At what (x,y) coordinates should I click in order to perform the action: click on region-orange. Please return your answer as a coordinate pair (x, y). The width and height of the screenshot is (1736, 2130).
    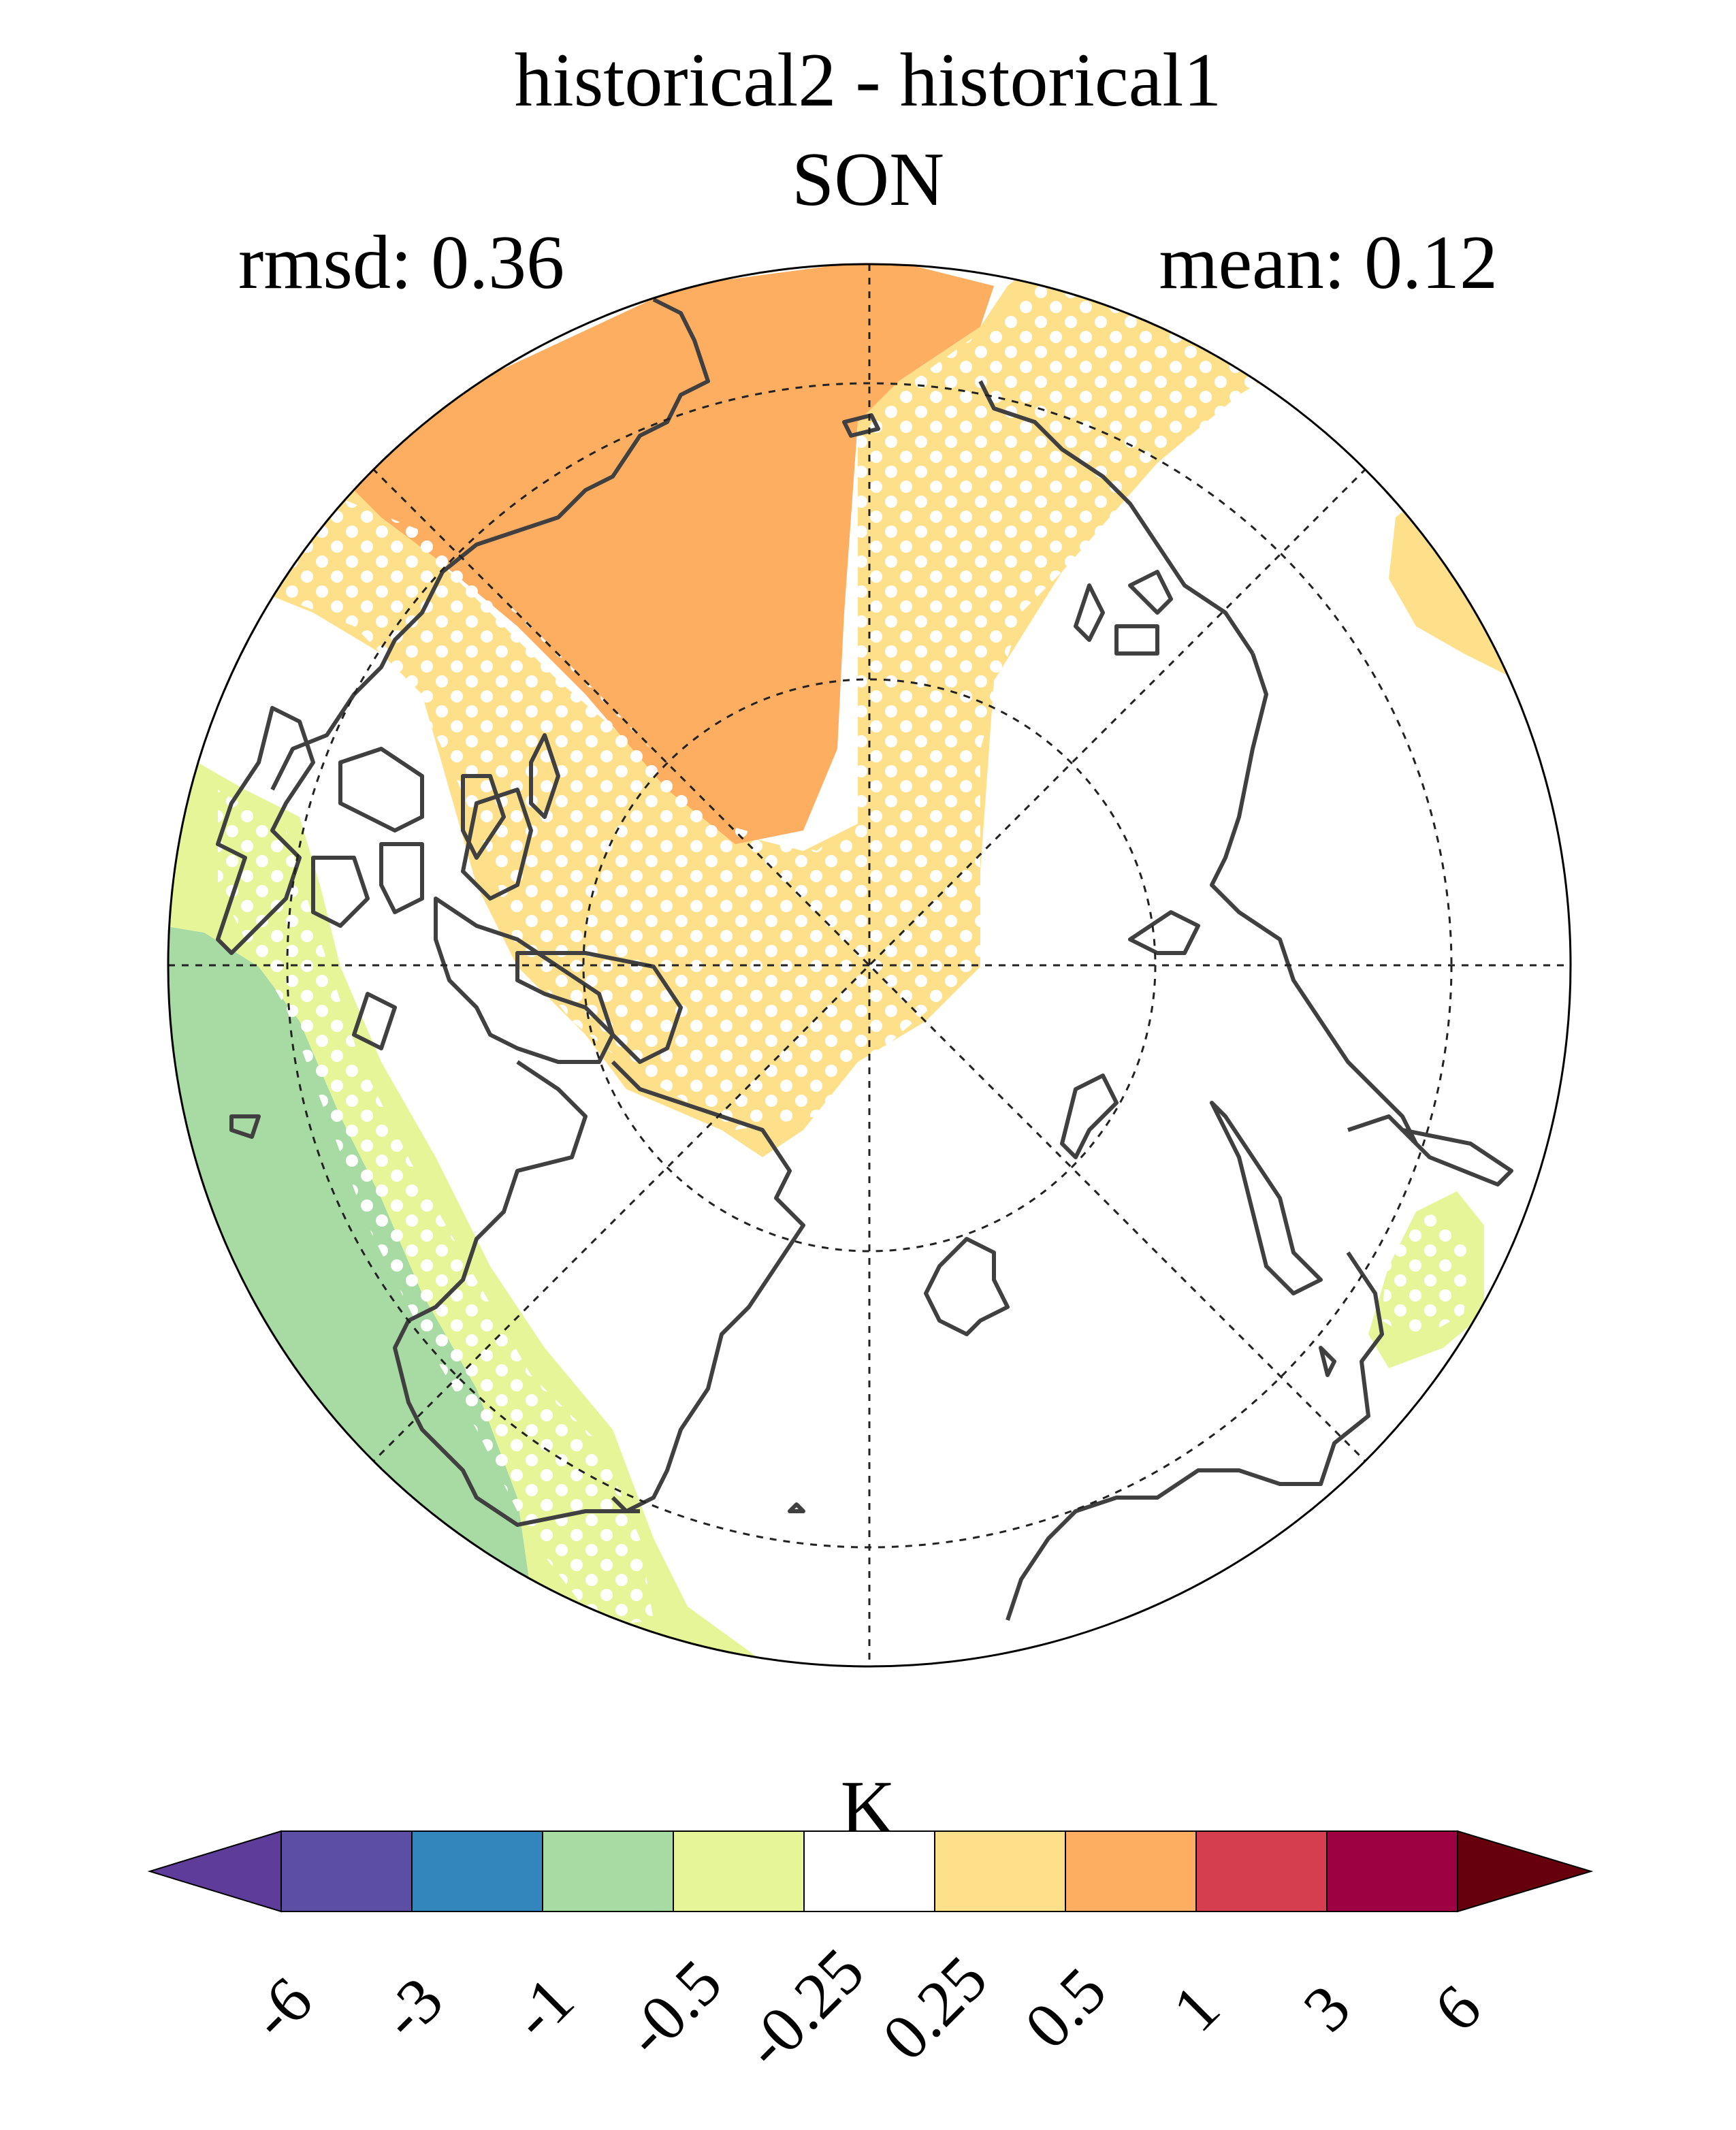
    Looking at the image, I should click on (667, 554).